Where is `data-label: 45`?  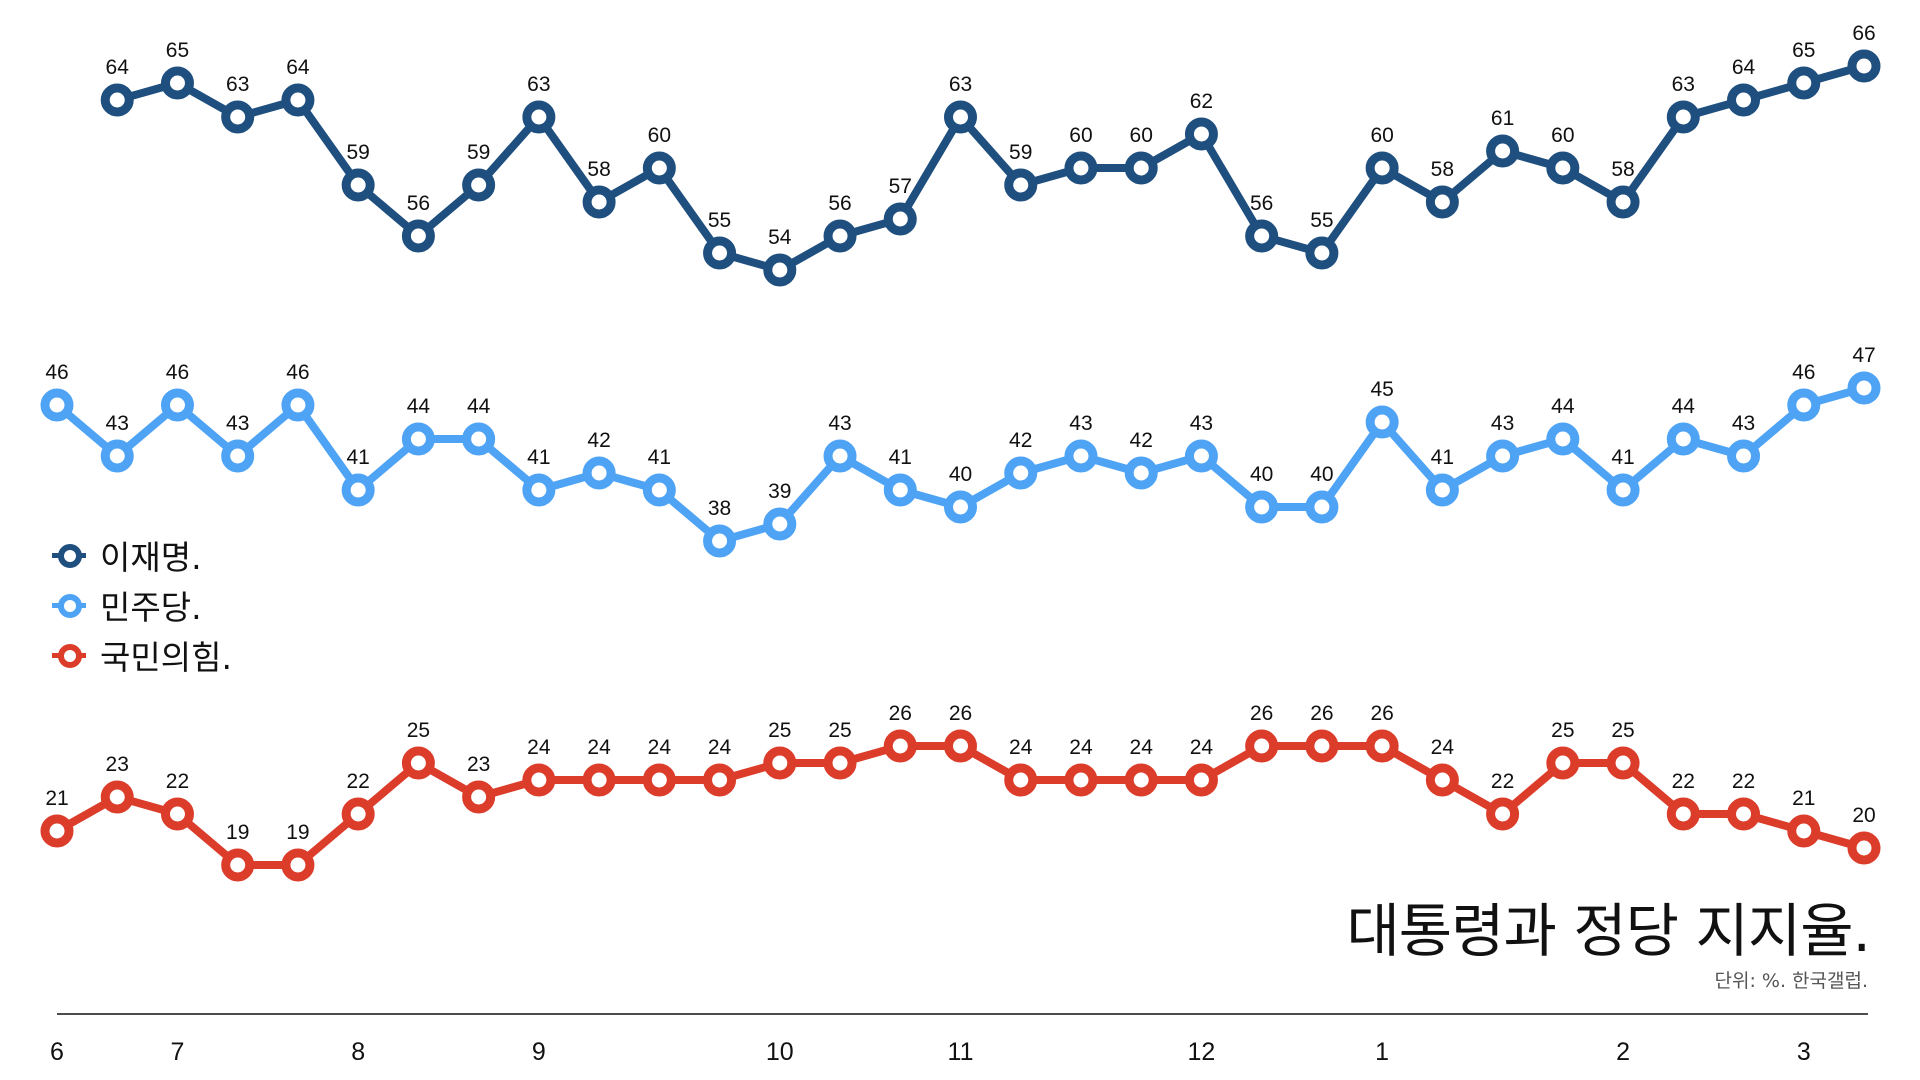
data-label: 45 is located at coordinates (1381, 389).